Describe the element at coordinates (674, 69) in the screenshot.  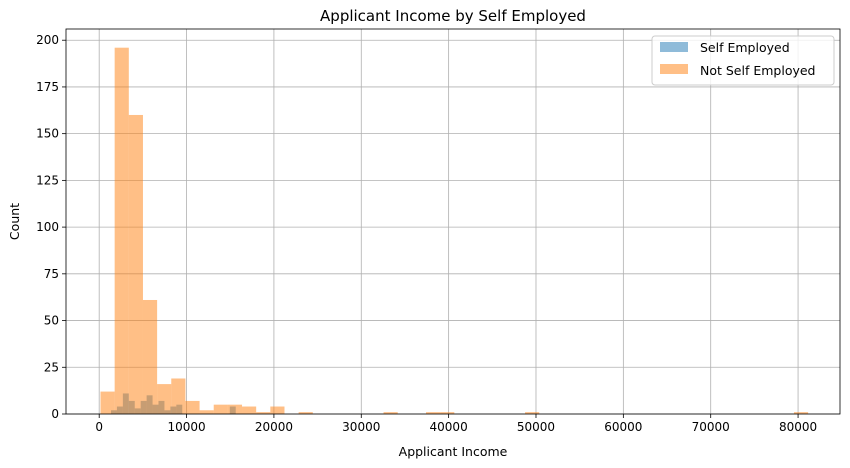
I see `legend-swatch-not-self-employed` at that location.